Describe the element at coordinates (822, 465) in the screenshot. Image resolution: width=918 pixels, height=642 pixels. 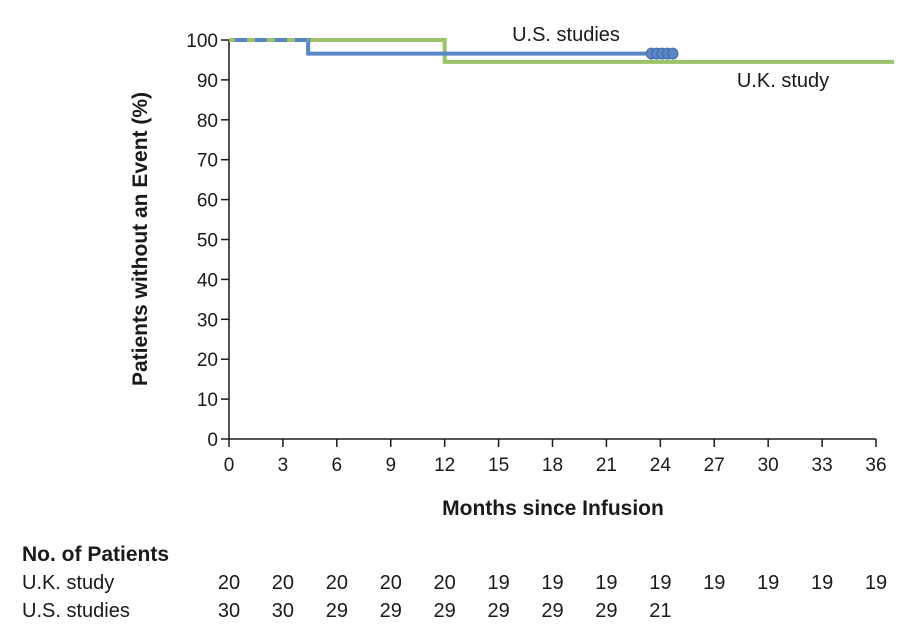
I see `x-tick-label: 33` at that location.